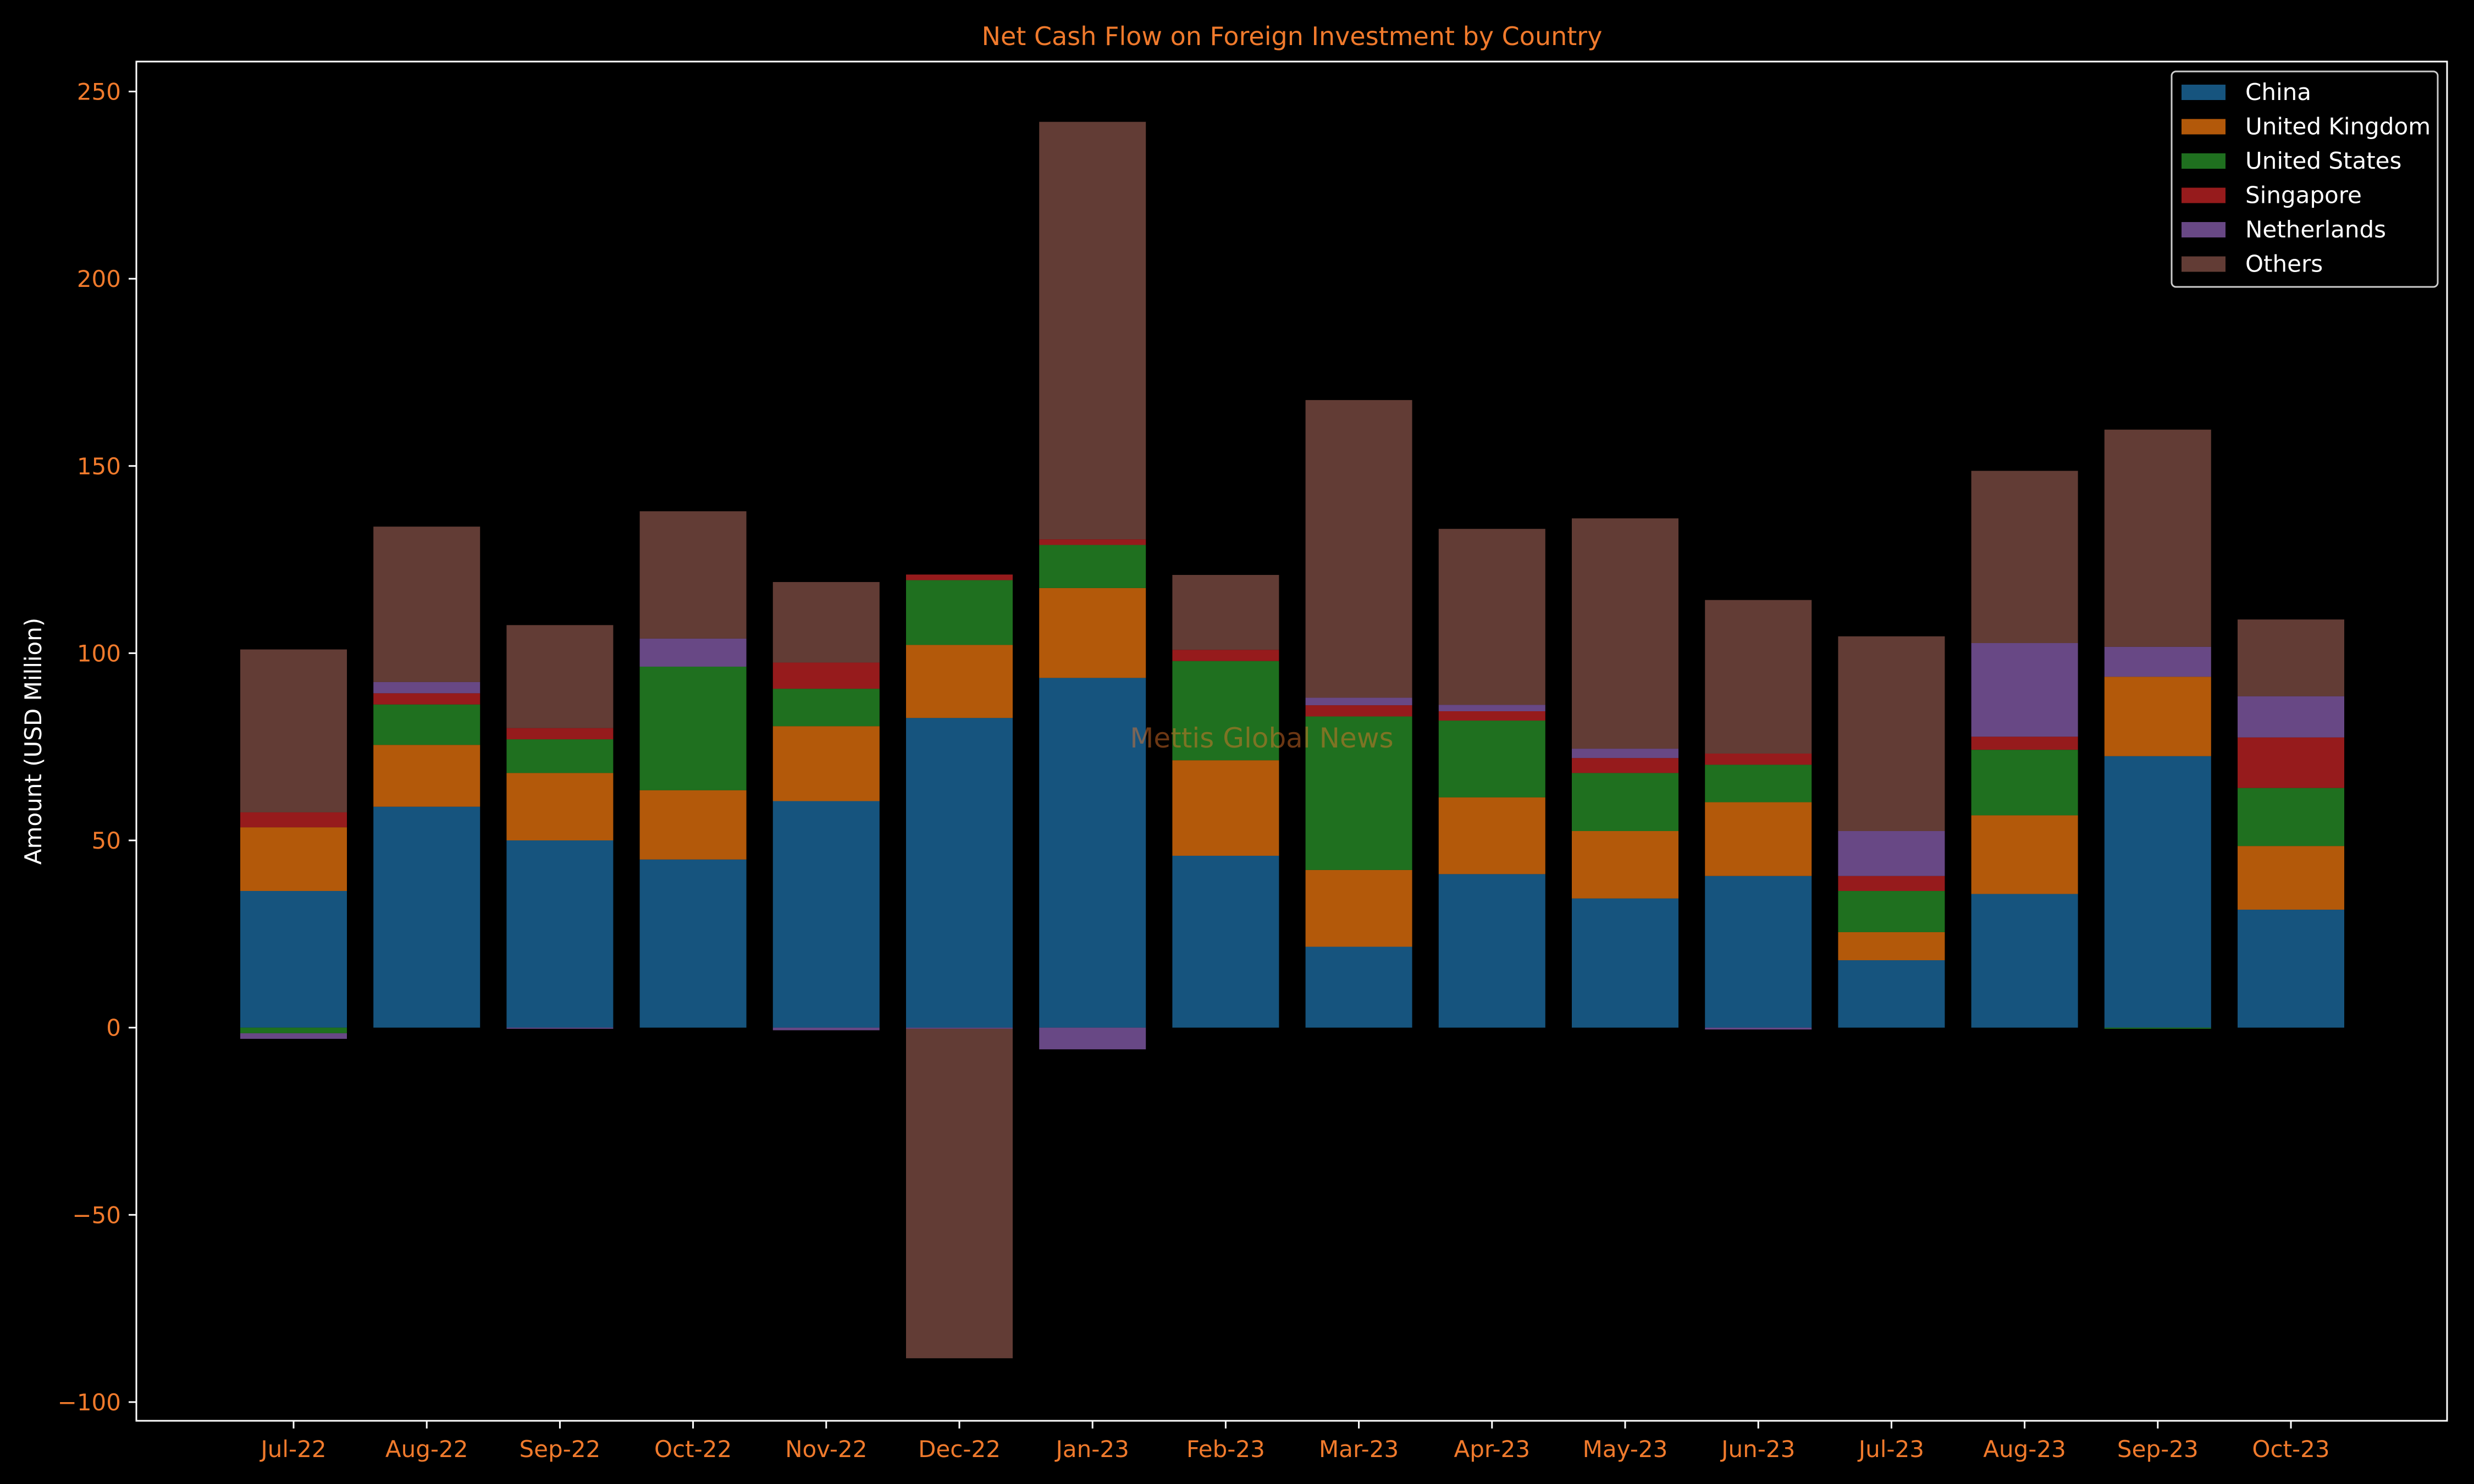 The width and height of the screenshot is (2474, 1484). What do you see at coordinates (1891, 1449) in the screenshot?
I see `x-tick-label: Jul-23` at bounding box center [1891, 1449].